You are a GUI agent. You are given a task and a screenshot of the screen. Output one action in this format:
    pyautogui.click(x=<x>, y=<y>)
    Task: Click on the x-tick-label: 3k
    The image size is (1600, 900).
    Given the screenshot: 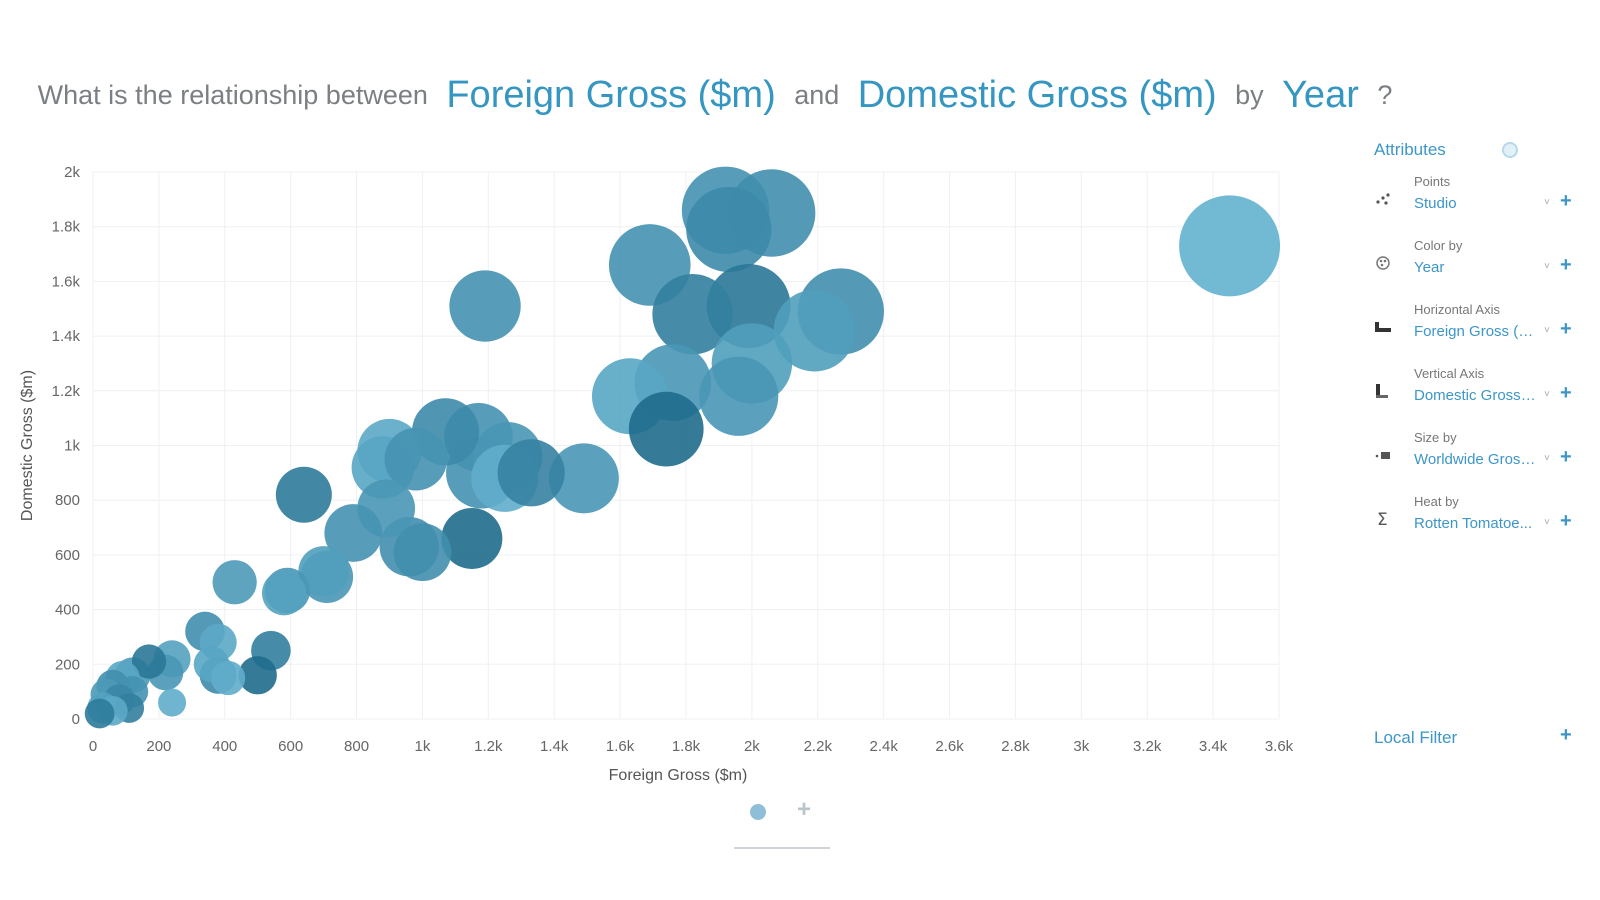 What is the action you would take?
    pyautogui.click(x=1081, y=746)
    